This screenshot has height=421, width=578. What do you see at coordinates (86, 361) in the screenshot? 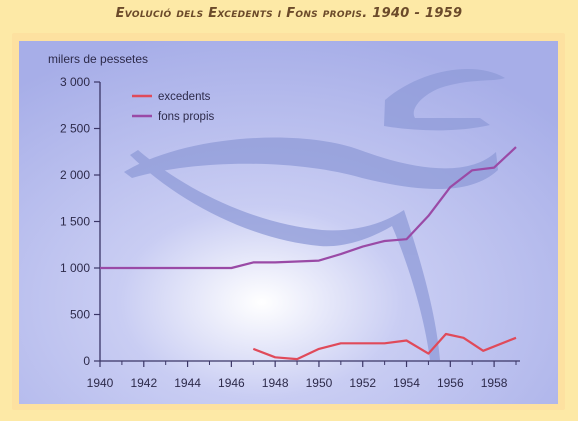
I see `y-tick-label: 0` at bounding box center [86, 361].